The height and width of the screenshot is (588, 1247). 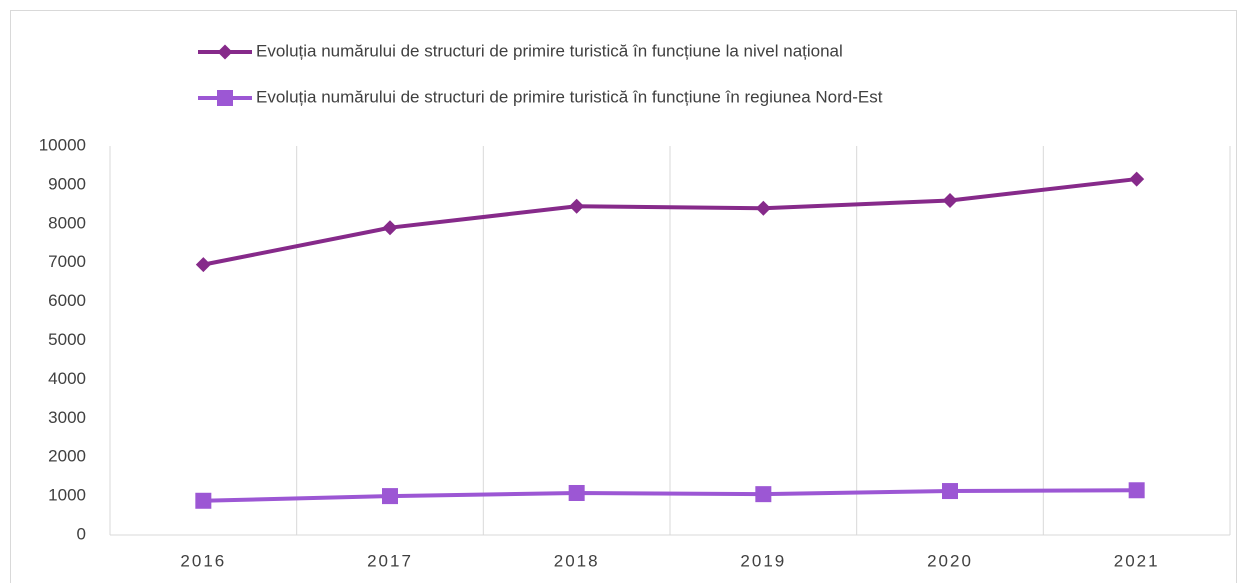 I want to click on x-tick-label: 2019, so click(x=763, y=560).